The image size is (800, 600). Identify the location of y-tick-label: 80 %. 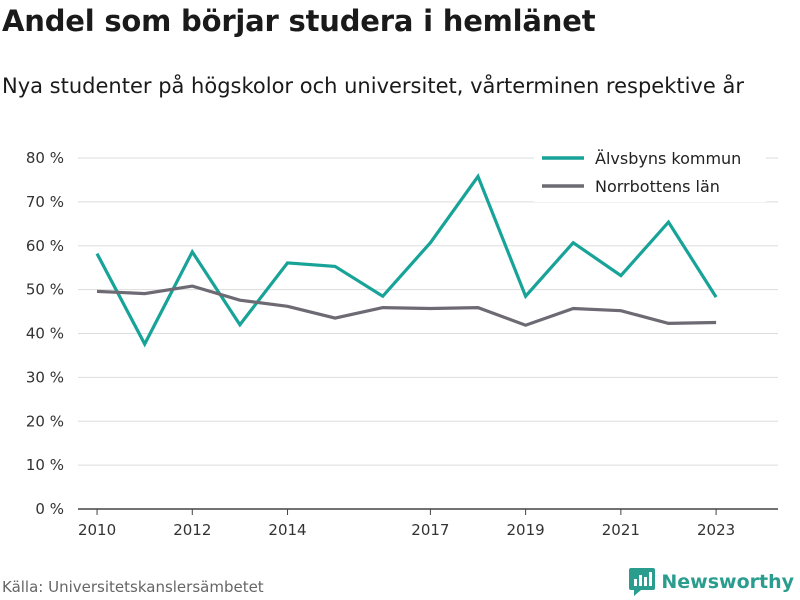
(45, 158).